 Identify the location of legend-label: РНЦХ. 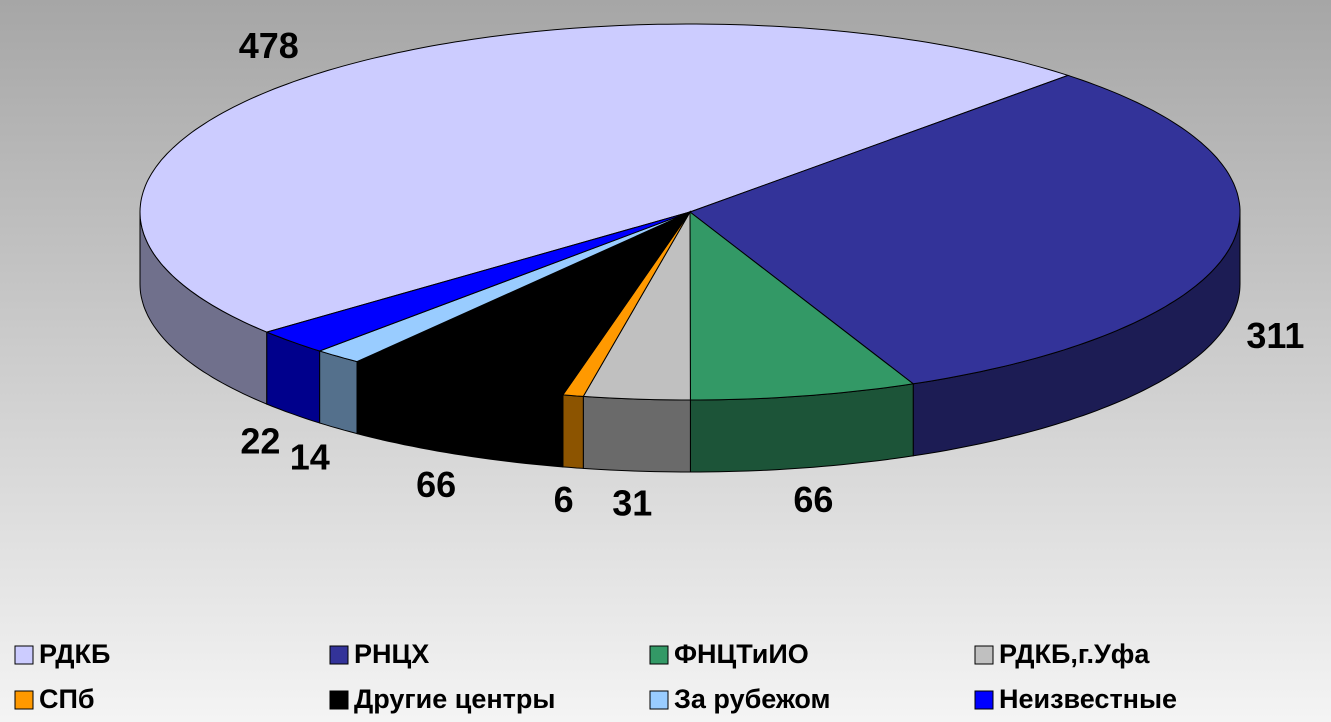
(391, 654).